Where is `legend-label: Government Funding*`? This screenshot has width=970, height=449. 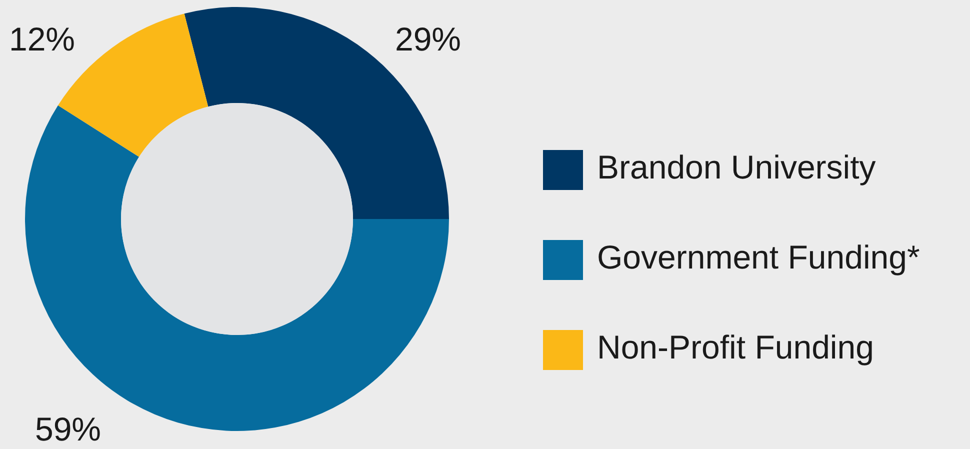 legend-label: Government Funding* is located at coordinates (758, 257).